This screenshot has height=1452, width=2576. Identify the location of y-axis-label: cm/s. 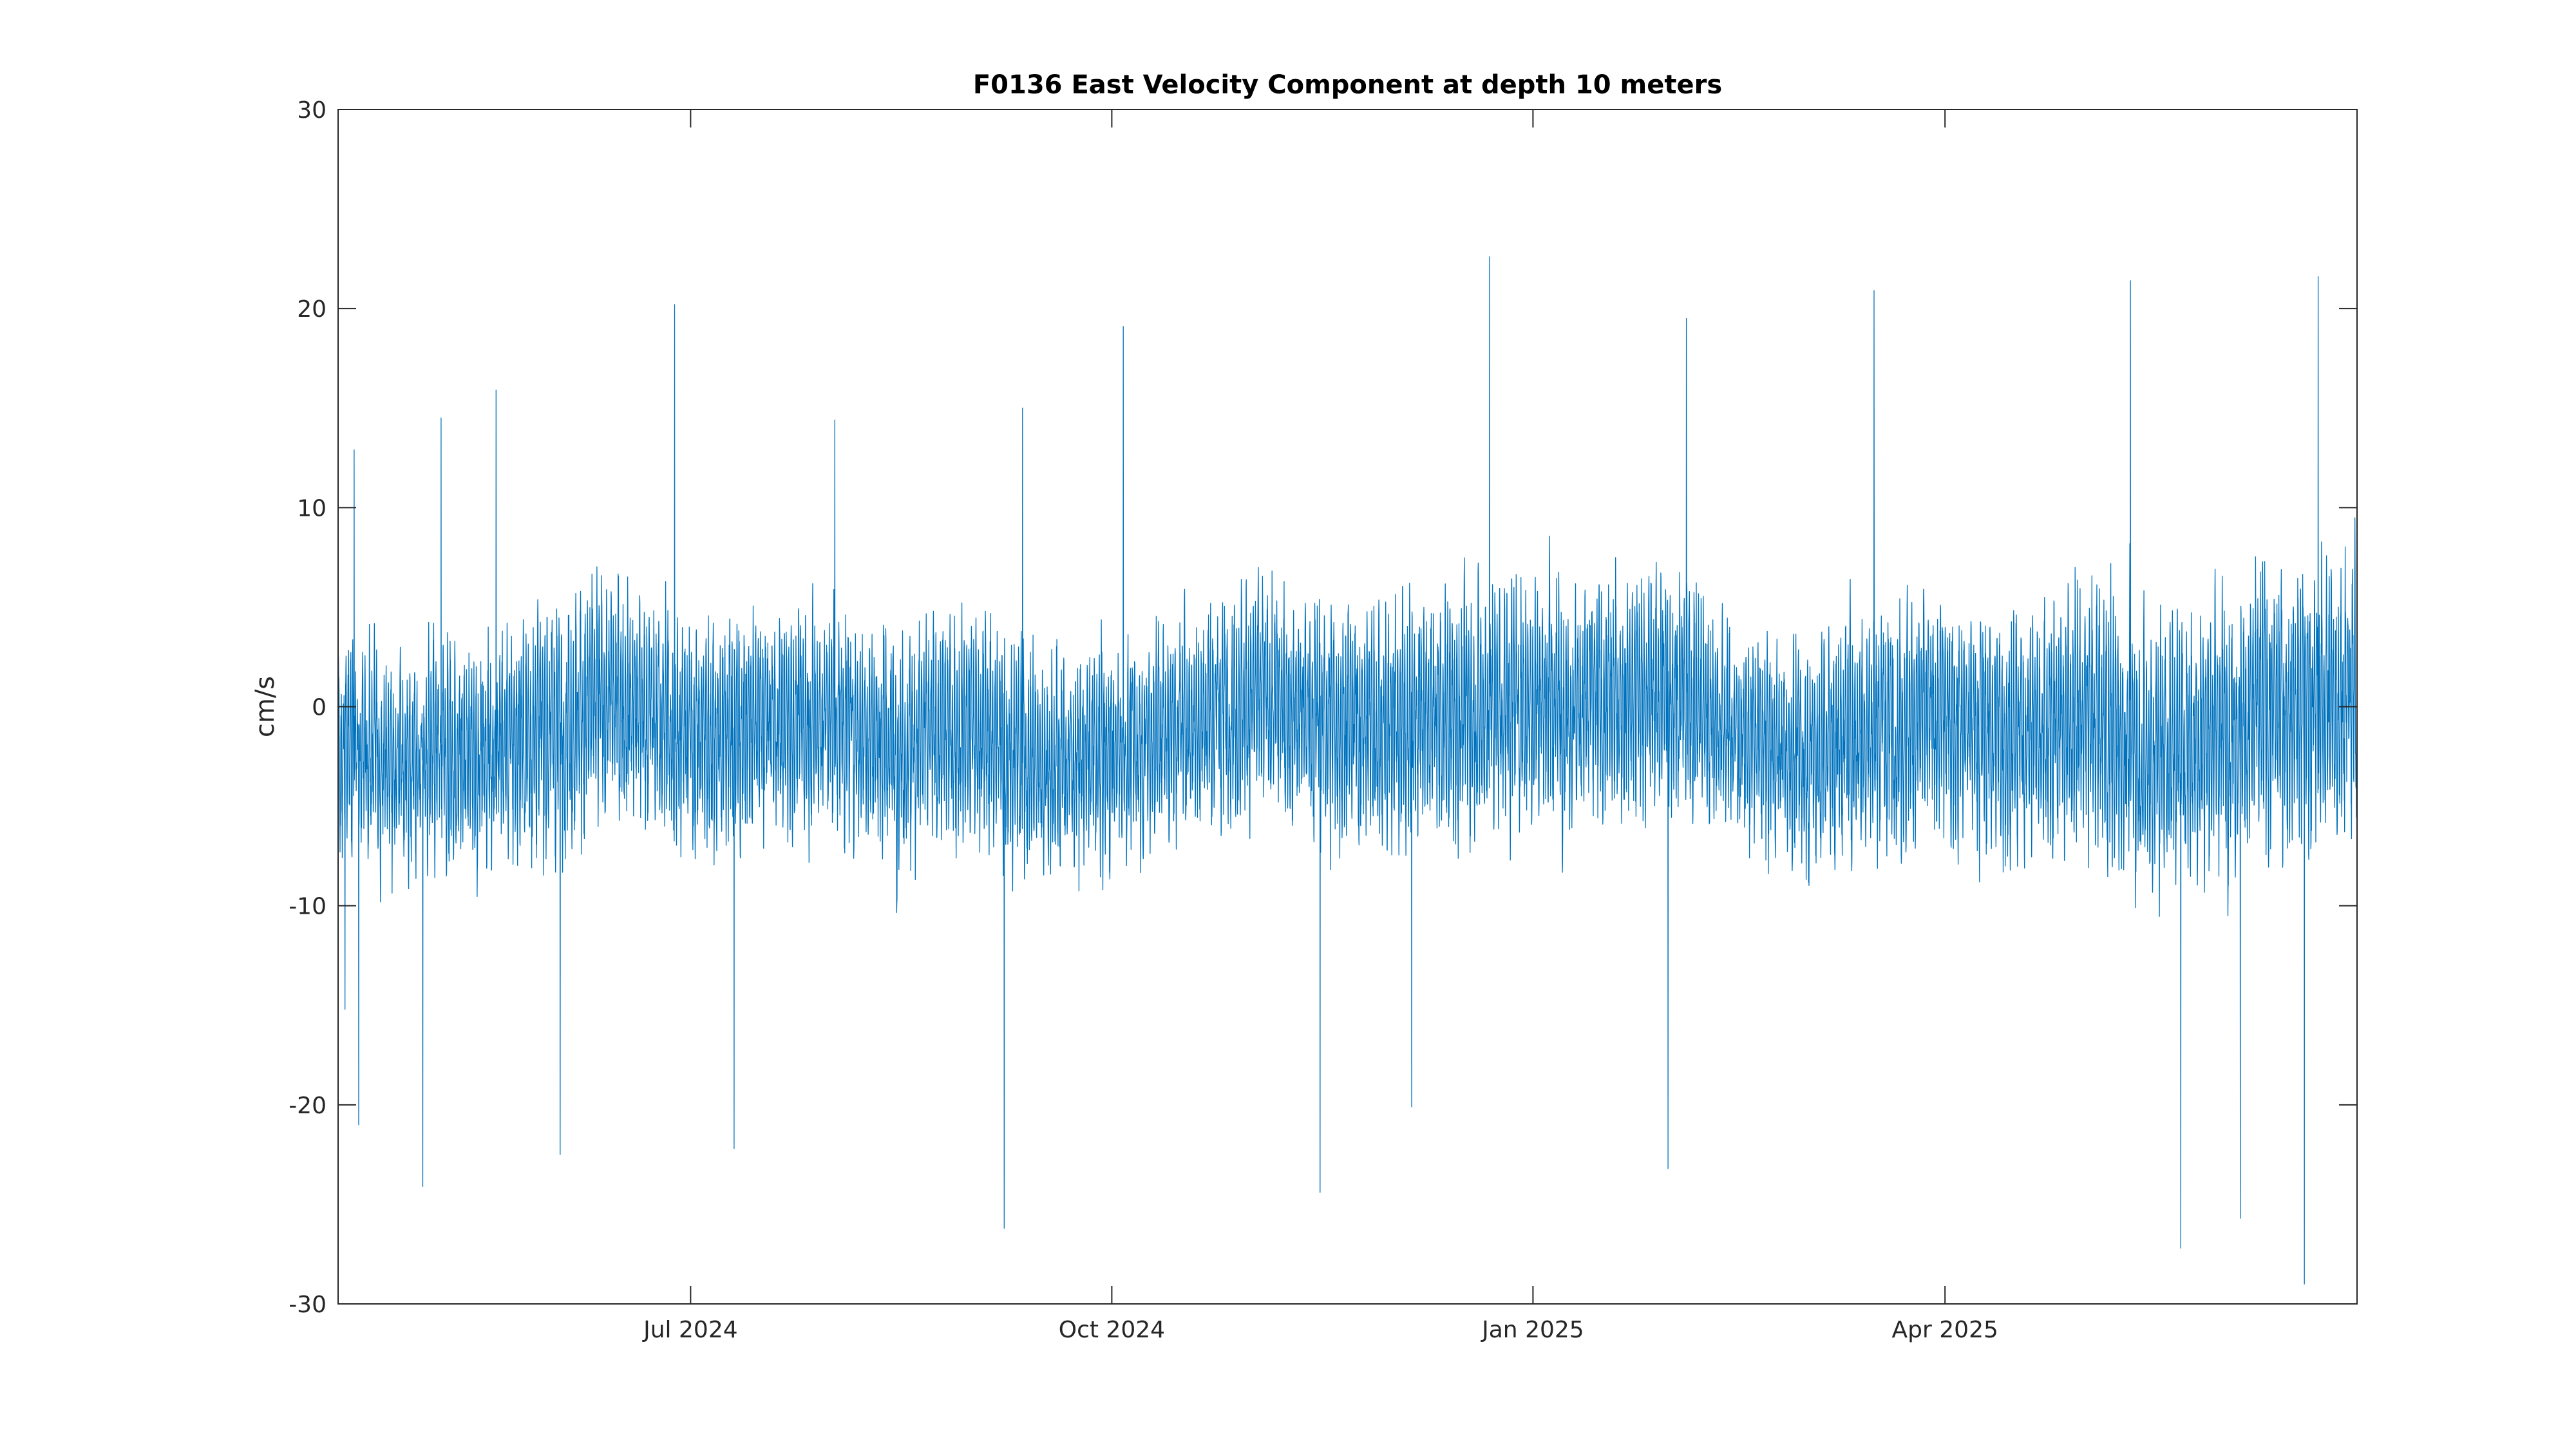
(265, 706).